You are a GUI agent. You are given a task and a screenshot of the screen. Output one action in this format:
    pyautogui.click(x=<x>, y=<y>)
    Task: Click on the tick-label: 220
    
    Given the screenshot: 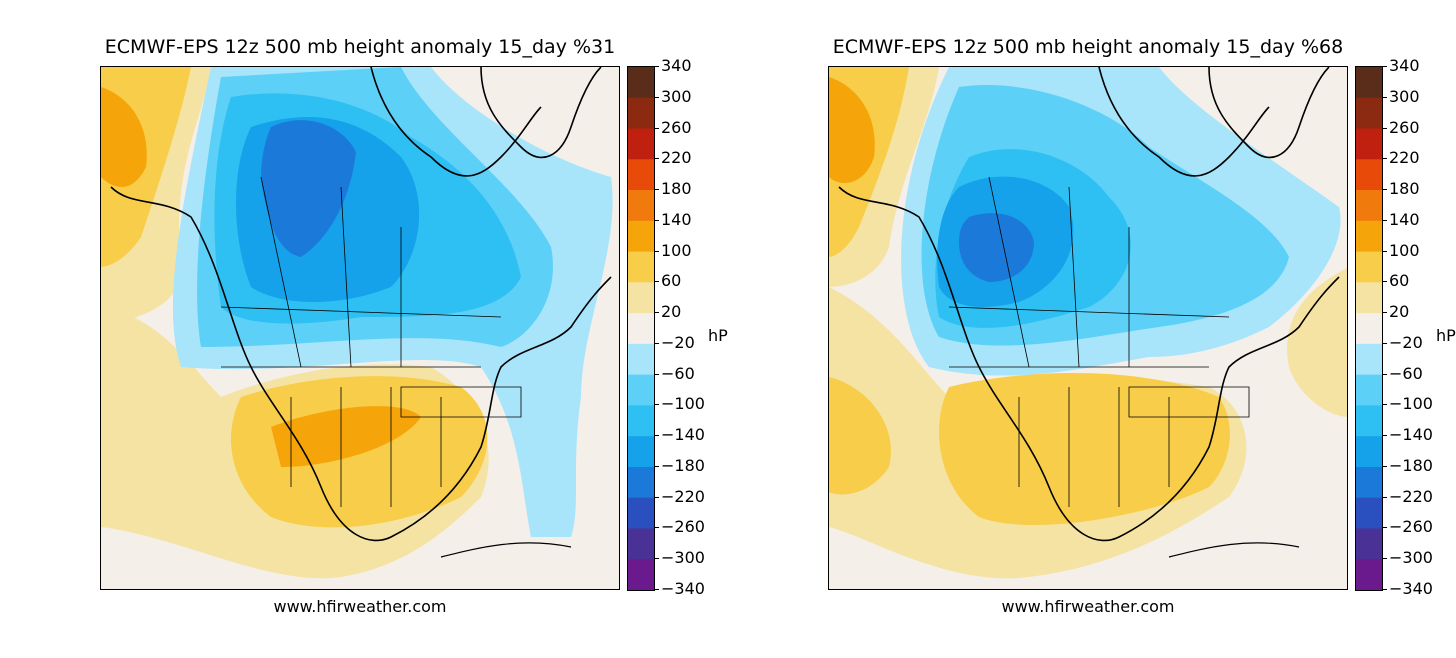 What is the action you would take?
    pyautogui.click(x=1404, y=158)
    